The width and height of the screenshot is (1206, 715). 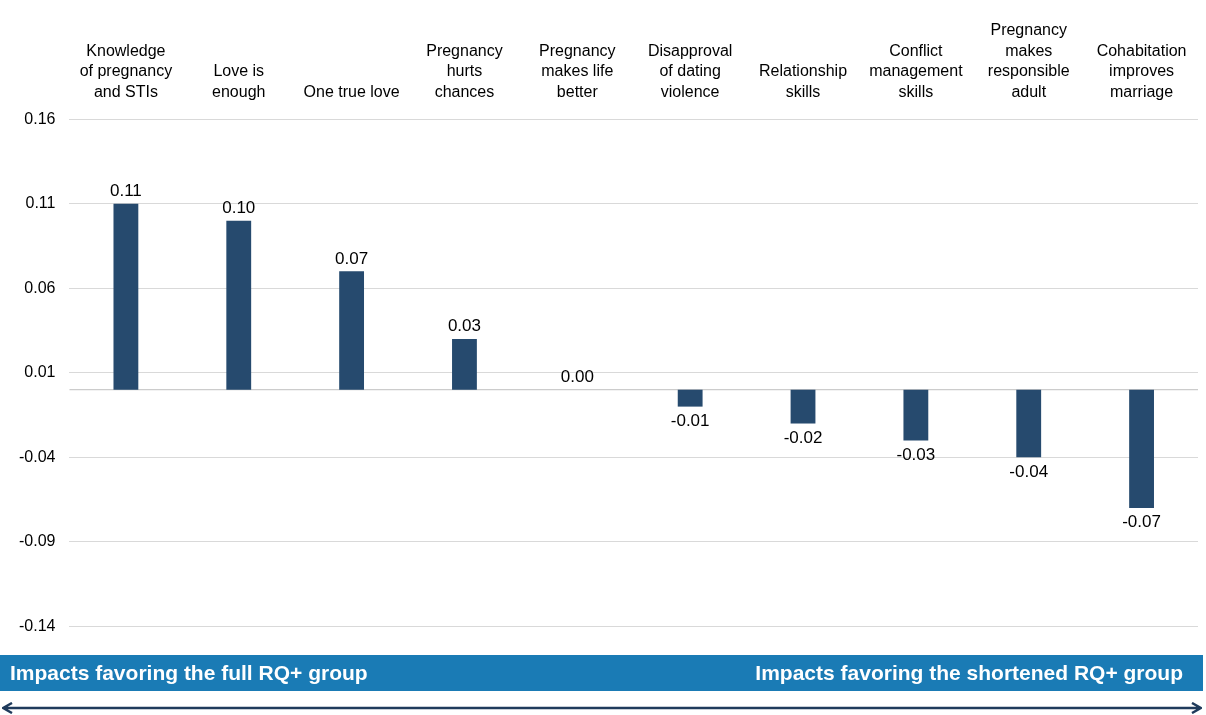 What do you see at coordinates (351, 92) in the screenshot?
I see `x-tick-label: One true love` at bounding box center [351, 92].